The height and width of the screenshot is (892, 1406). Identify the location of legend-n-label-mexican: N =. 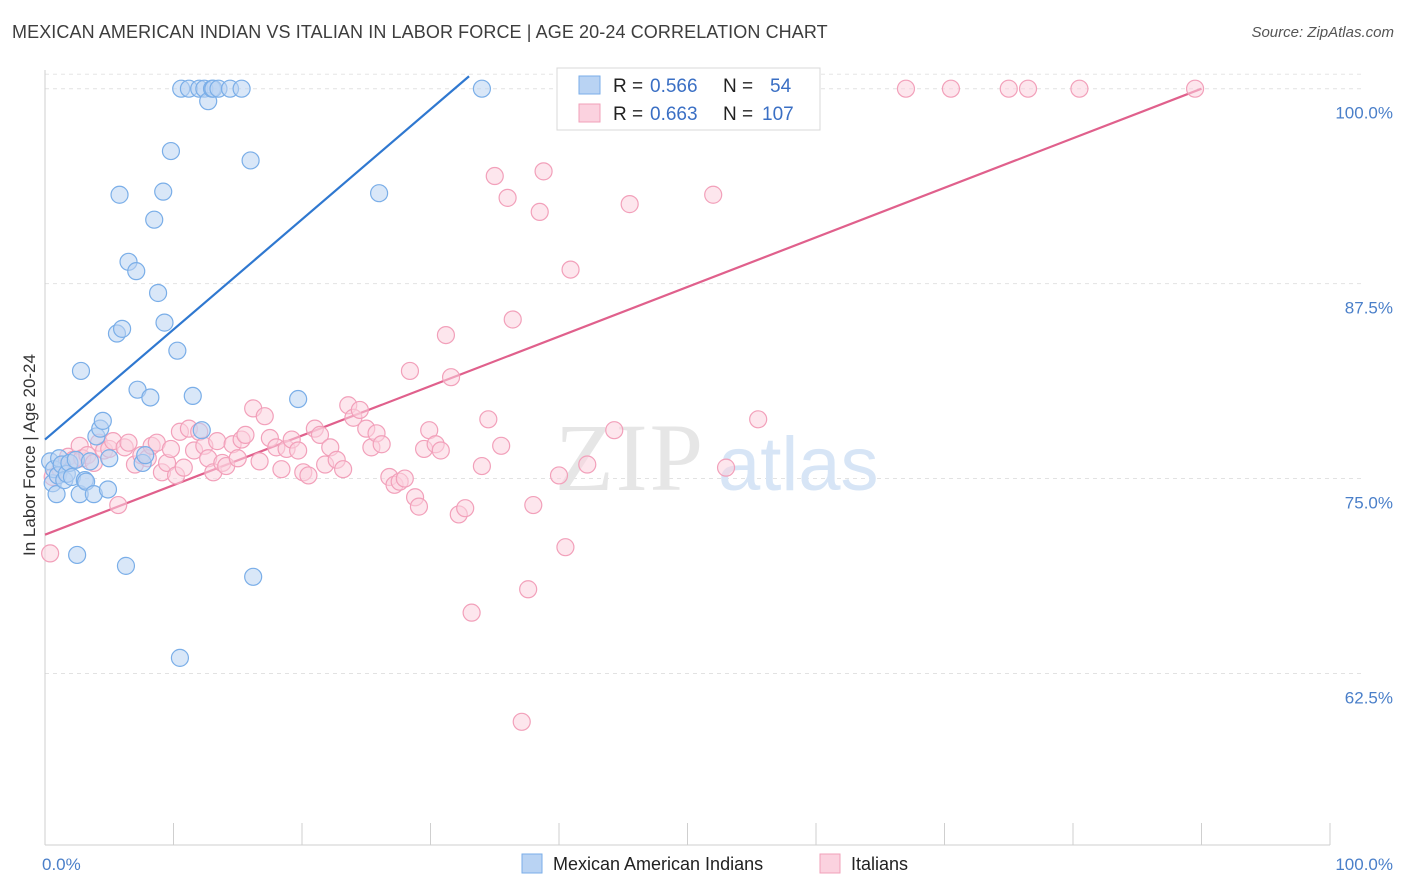
(738, 86).